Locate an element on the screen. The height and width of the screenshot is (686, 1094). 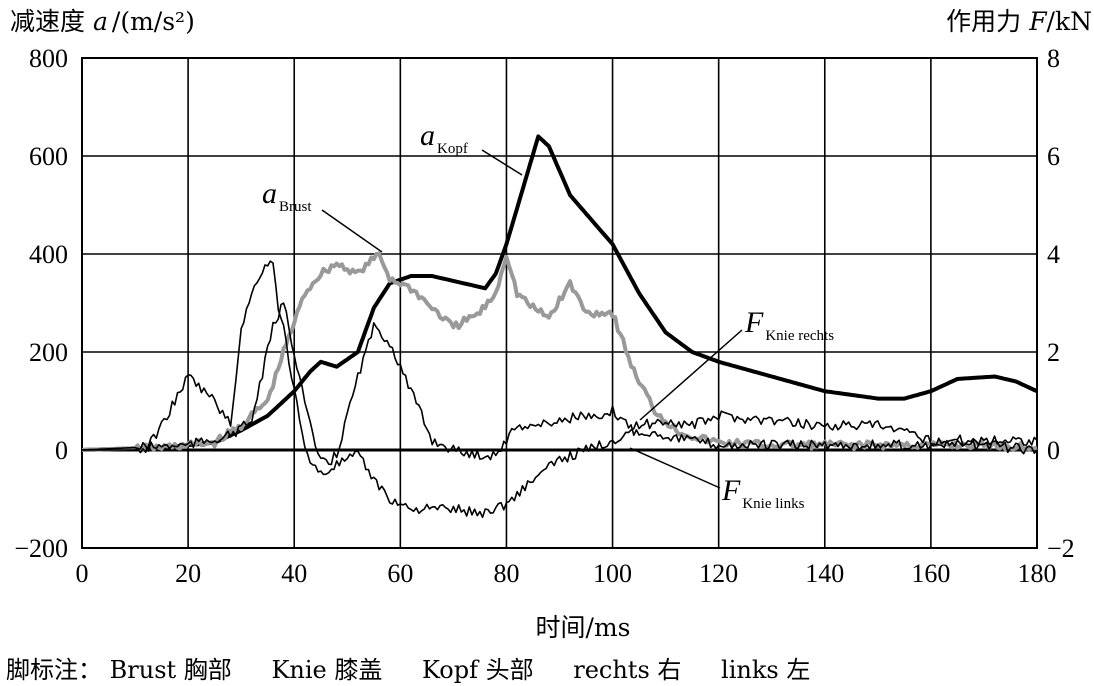
y-left-tick-label: 200 is located at coordinates (48, 352).